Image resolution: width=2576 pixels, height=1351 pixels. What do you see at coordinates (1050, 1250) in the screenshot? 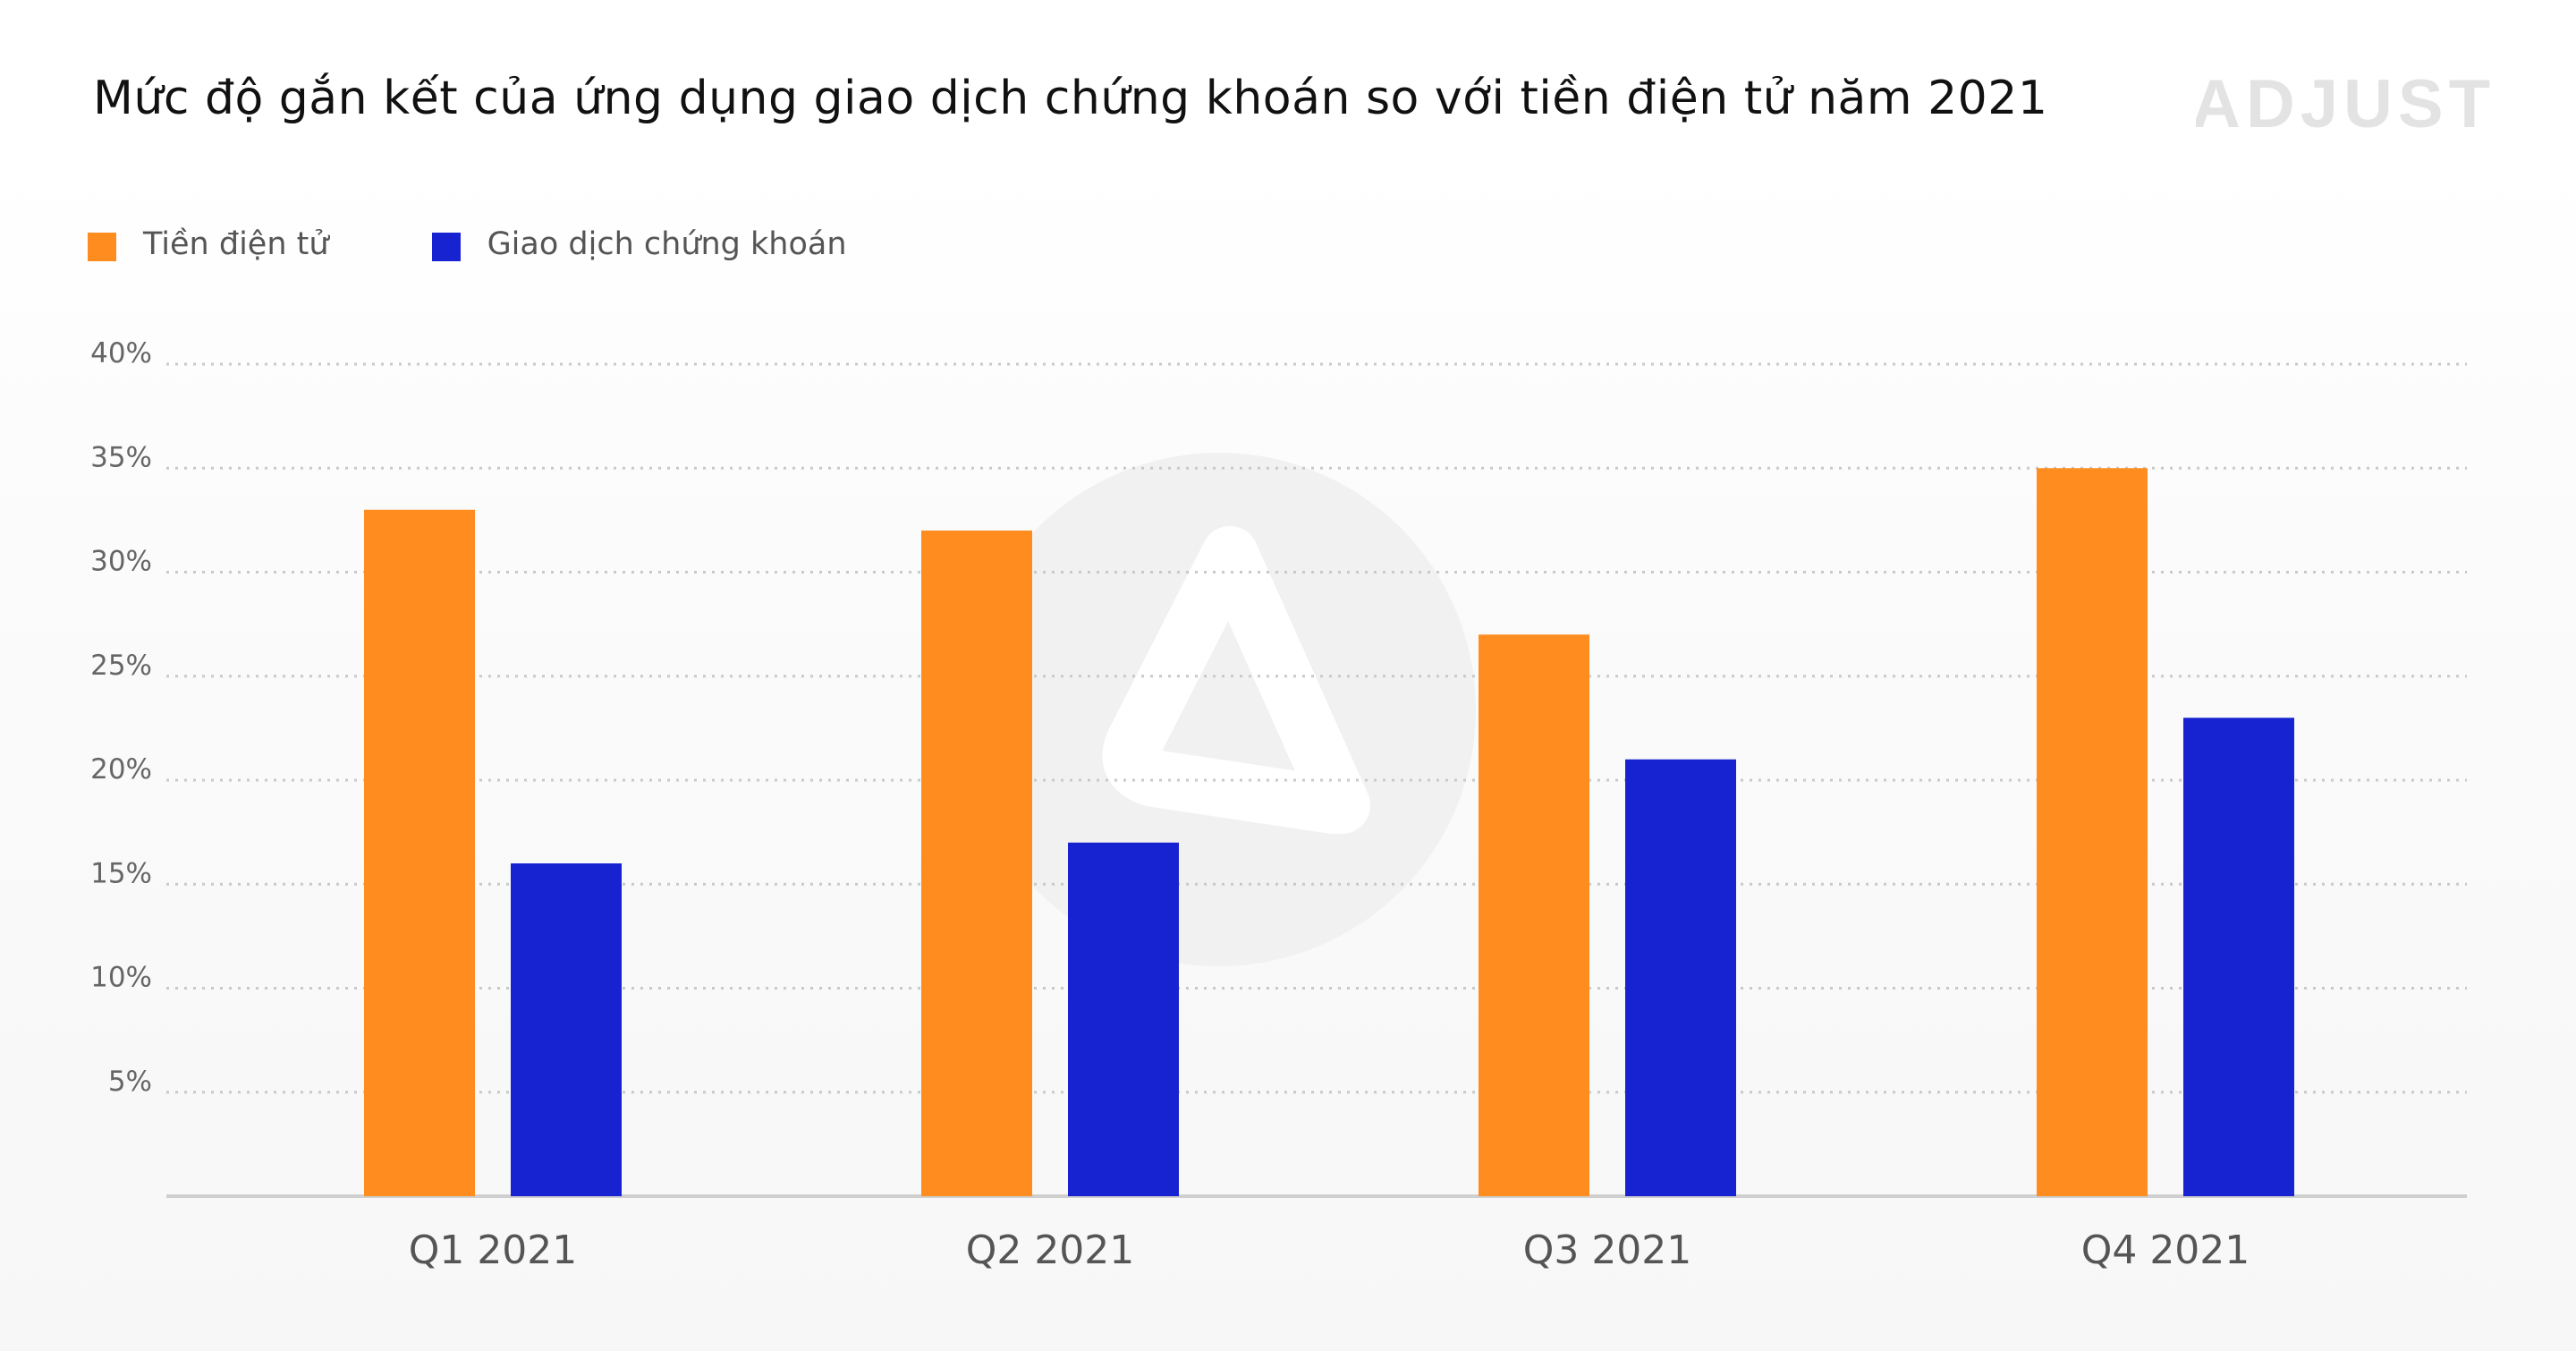
I see `x-category-label: Q2 2021` at bounding box center [1050, 1250].